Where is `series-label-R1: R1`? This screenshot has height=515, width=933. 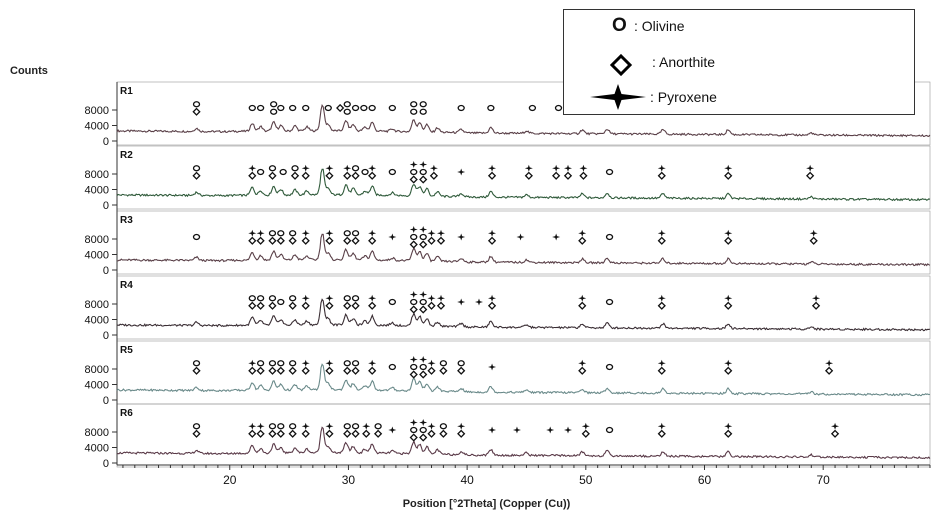
series-label-R1: R1 is located at coordinates (126, 91).